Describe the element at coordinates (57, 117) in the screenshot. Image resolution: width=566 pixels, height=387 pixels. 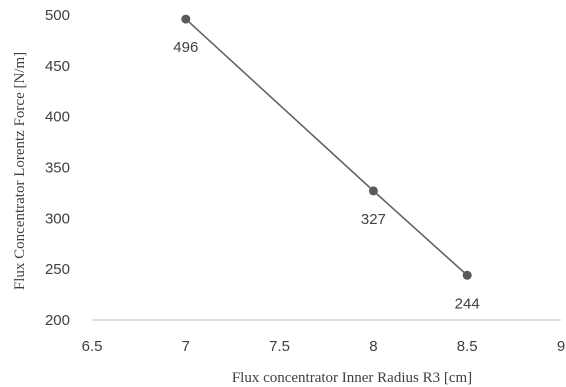
I see `y-tick-label: 400` at that location.